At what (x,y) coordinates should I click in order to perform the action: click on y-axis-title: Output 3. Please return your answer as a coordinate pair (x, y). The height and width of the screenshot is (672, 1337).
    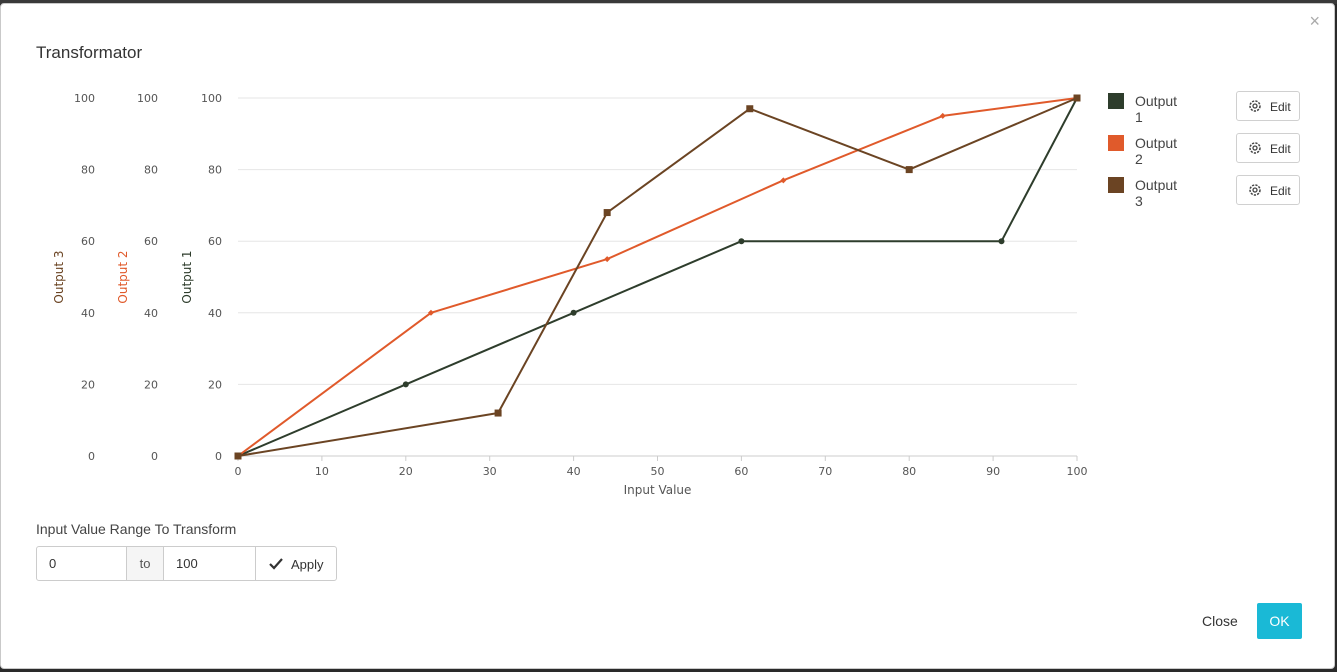
    Looking at the image, I should click on (59, 276).